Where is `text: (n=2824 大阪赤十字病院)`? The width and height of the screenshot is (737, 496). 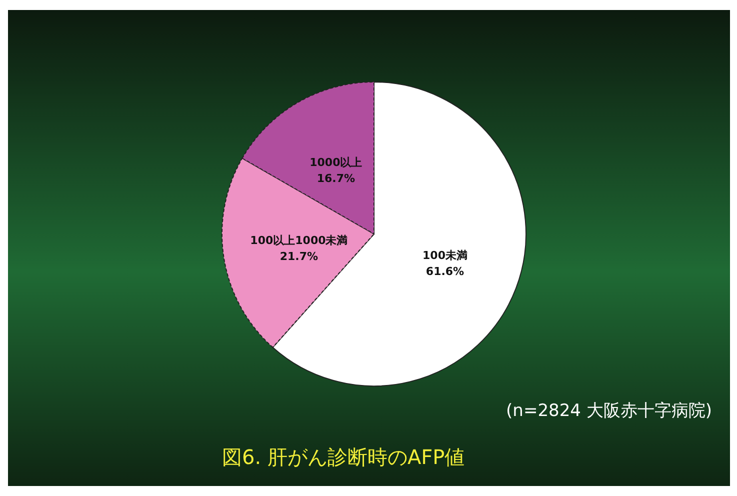
text: (n=2824 大阪赤十字病院) is located at coordinates (609, 411).